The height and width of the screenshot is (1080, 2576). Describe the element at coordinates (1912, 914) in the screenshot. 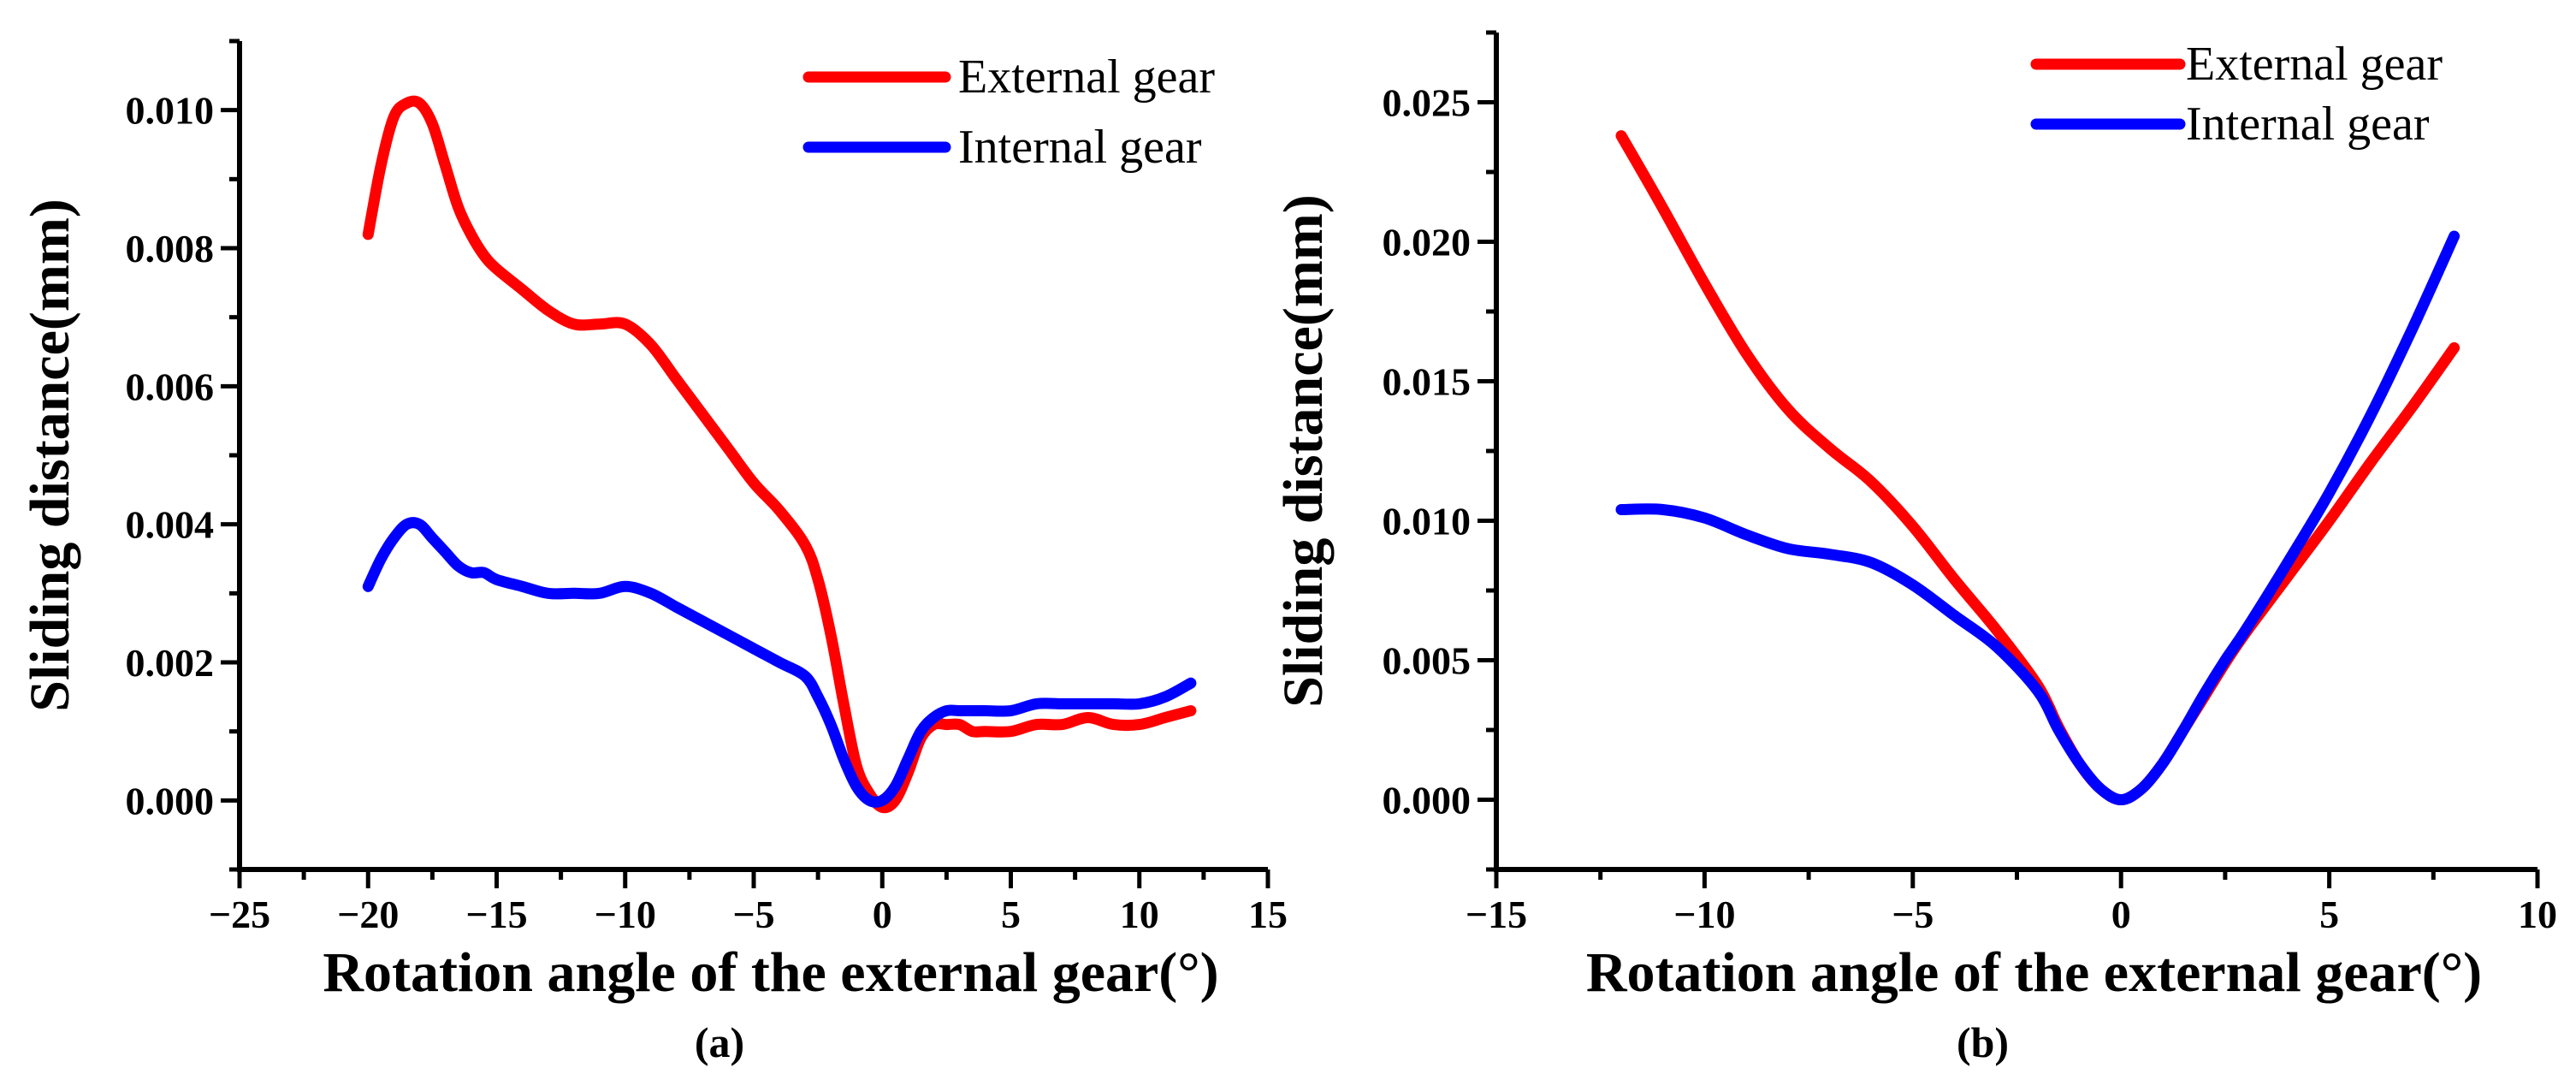

I see `panel-b-x-tick-label: −5` at that location.